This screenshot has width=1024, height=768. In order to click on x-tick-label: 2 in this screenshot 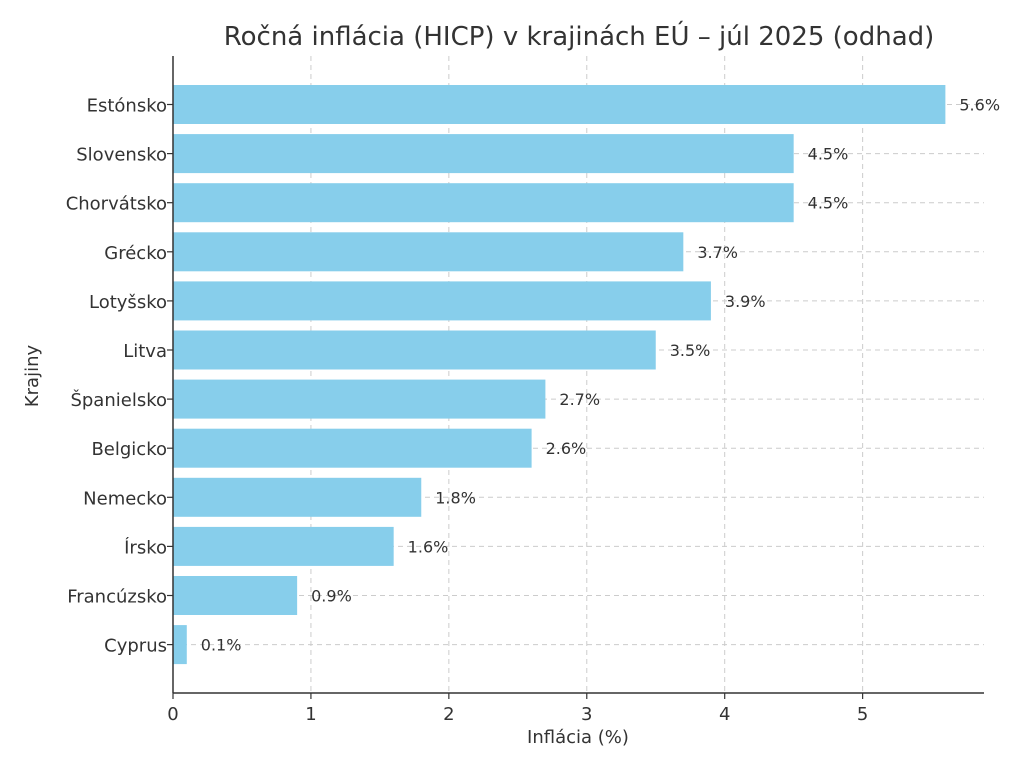, I will do `click(448, 714)`.